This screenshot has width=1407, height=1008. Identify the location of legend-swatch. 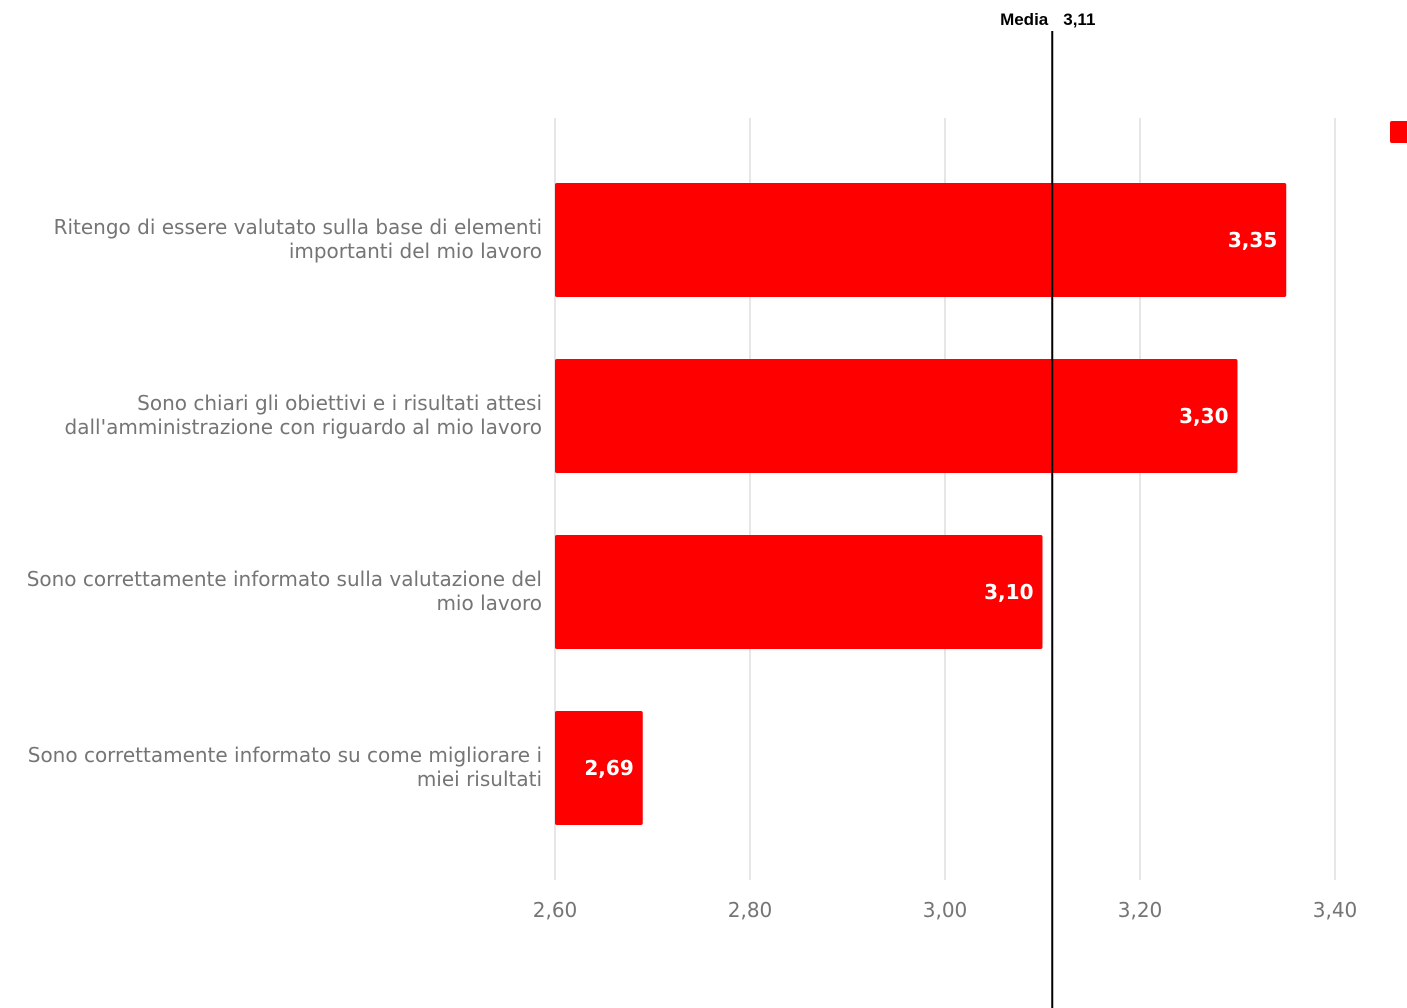
(1398, 132).